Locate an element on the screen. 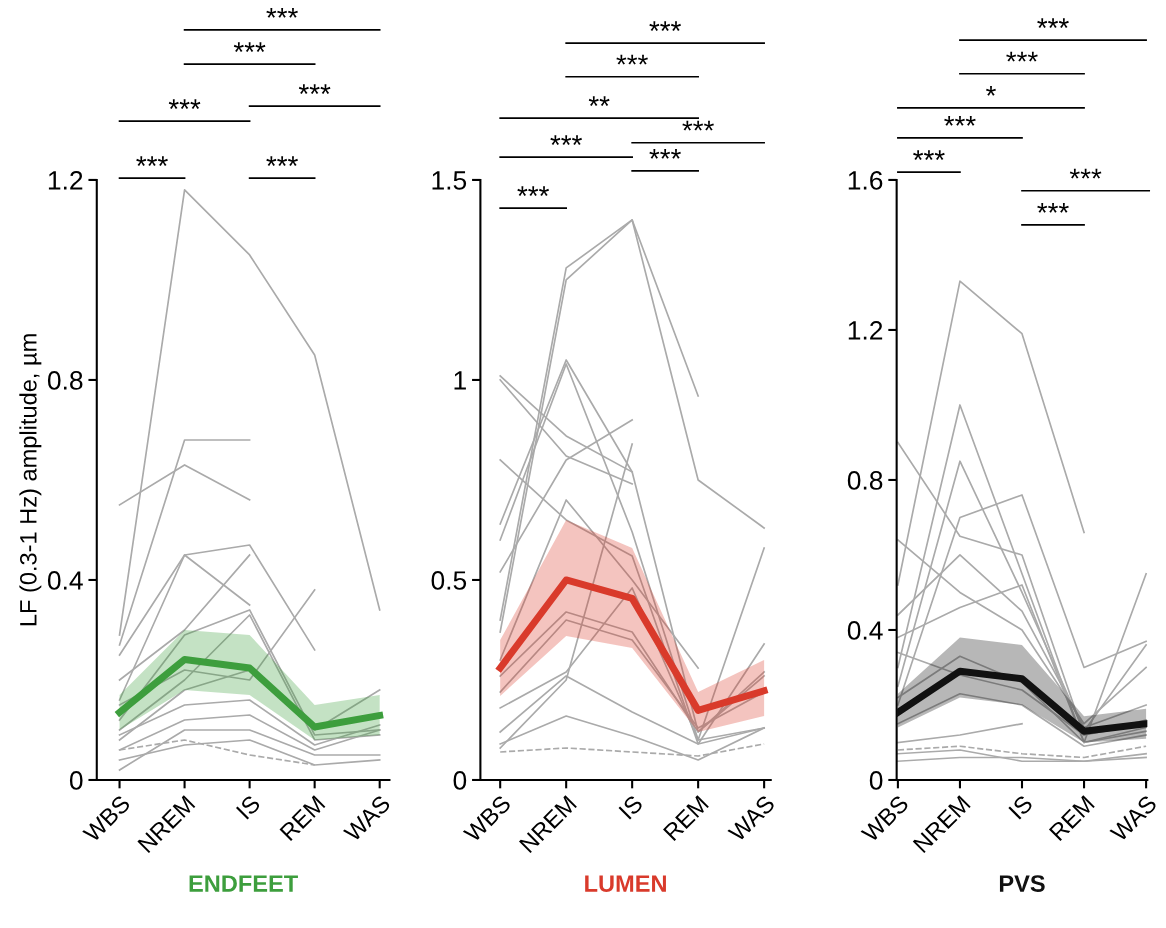  y-axis-title: LF (0.3-1 Hz) amplitude, µm is located at coordinates (30, 480).